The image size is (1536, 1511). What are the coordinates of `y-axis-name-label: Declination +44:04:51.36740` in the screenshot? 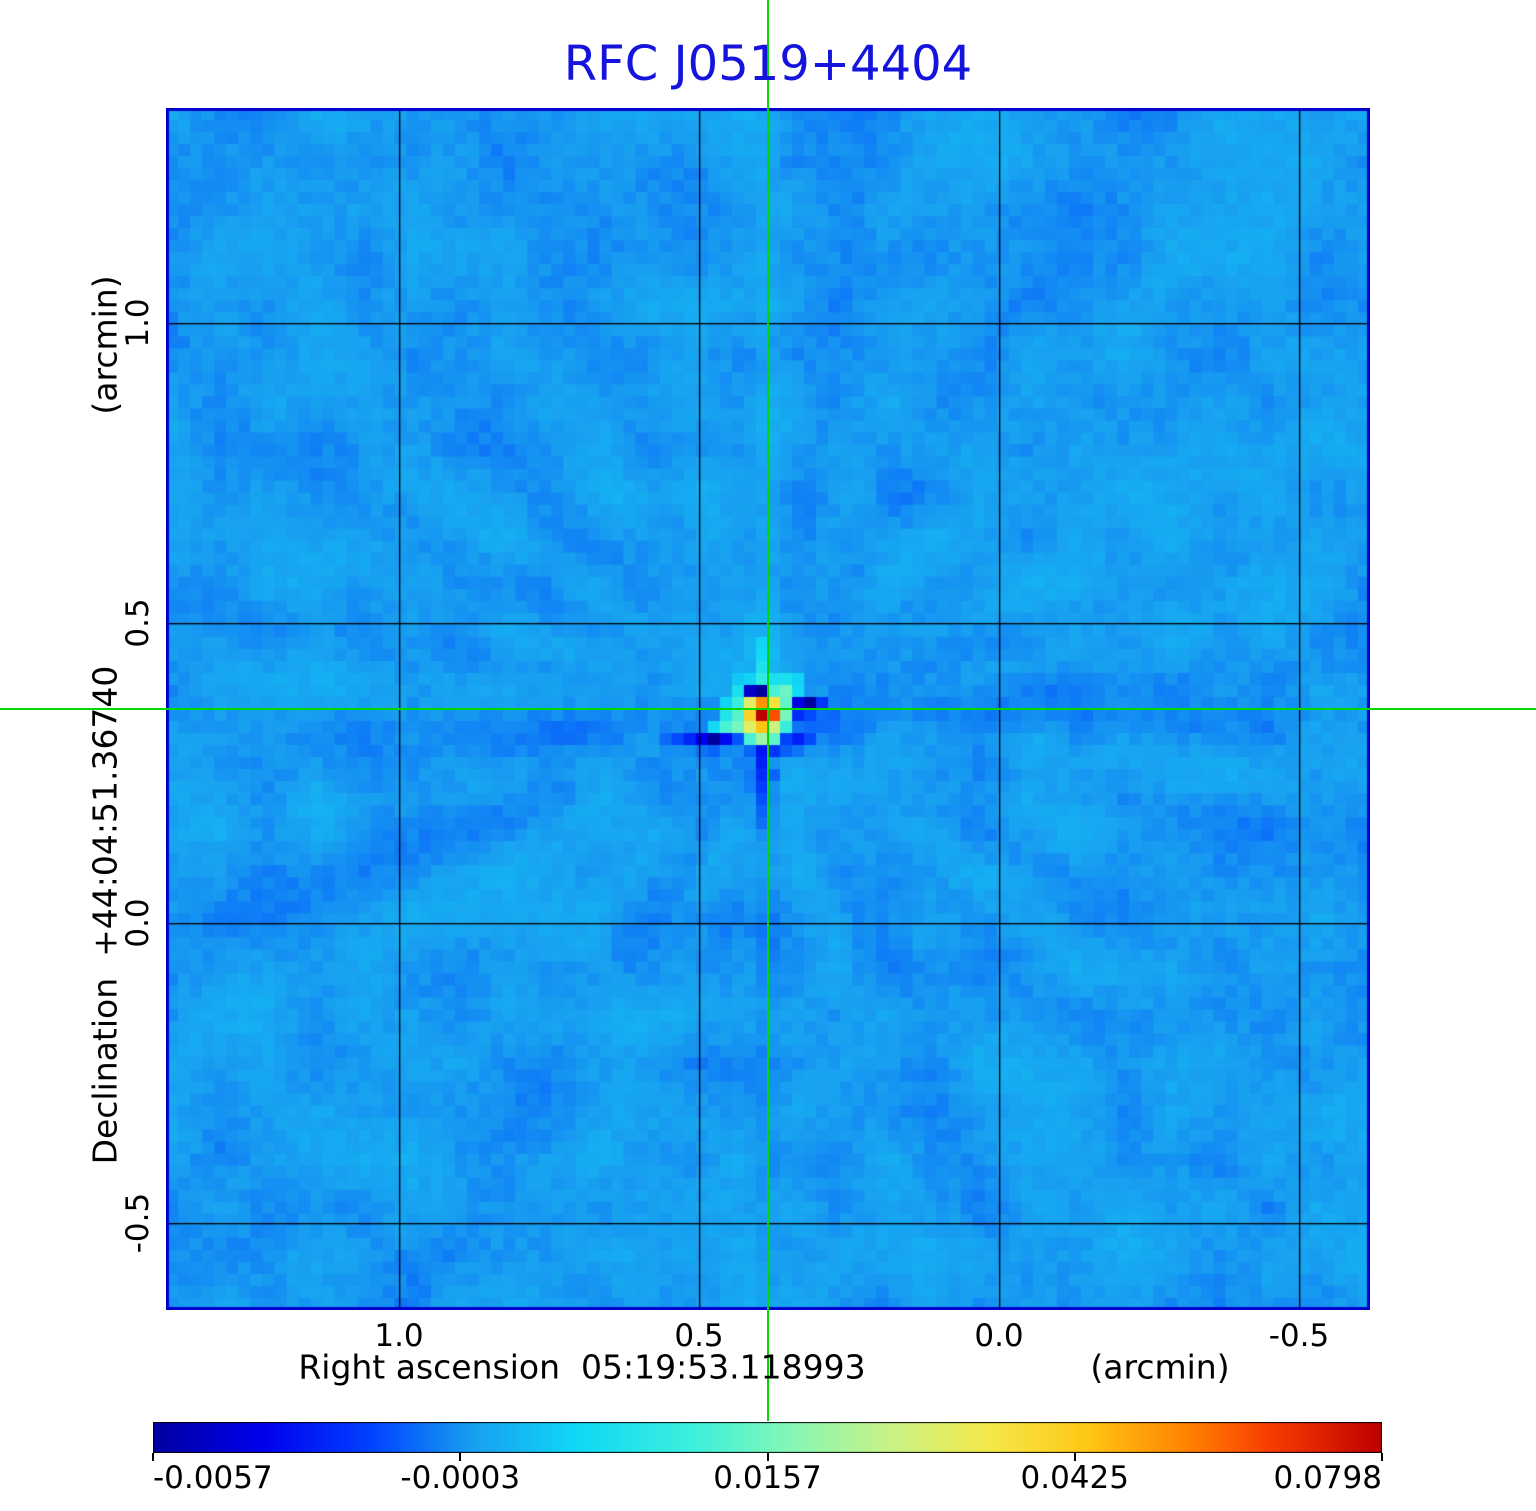 It's located at (105, 915).